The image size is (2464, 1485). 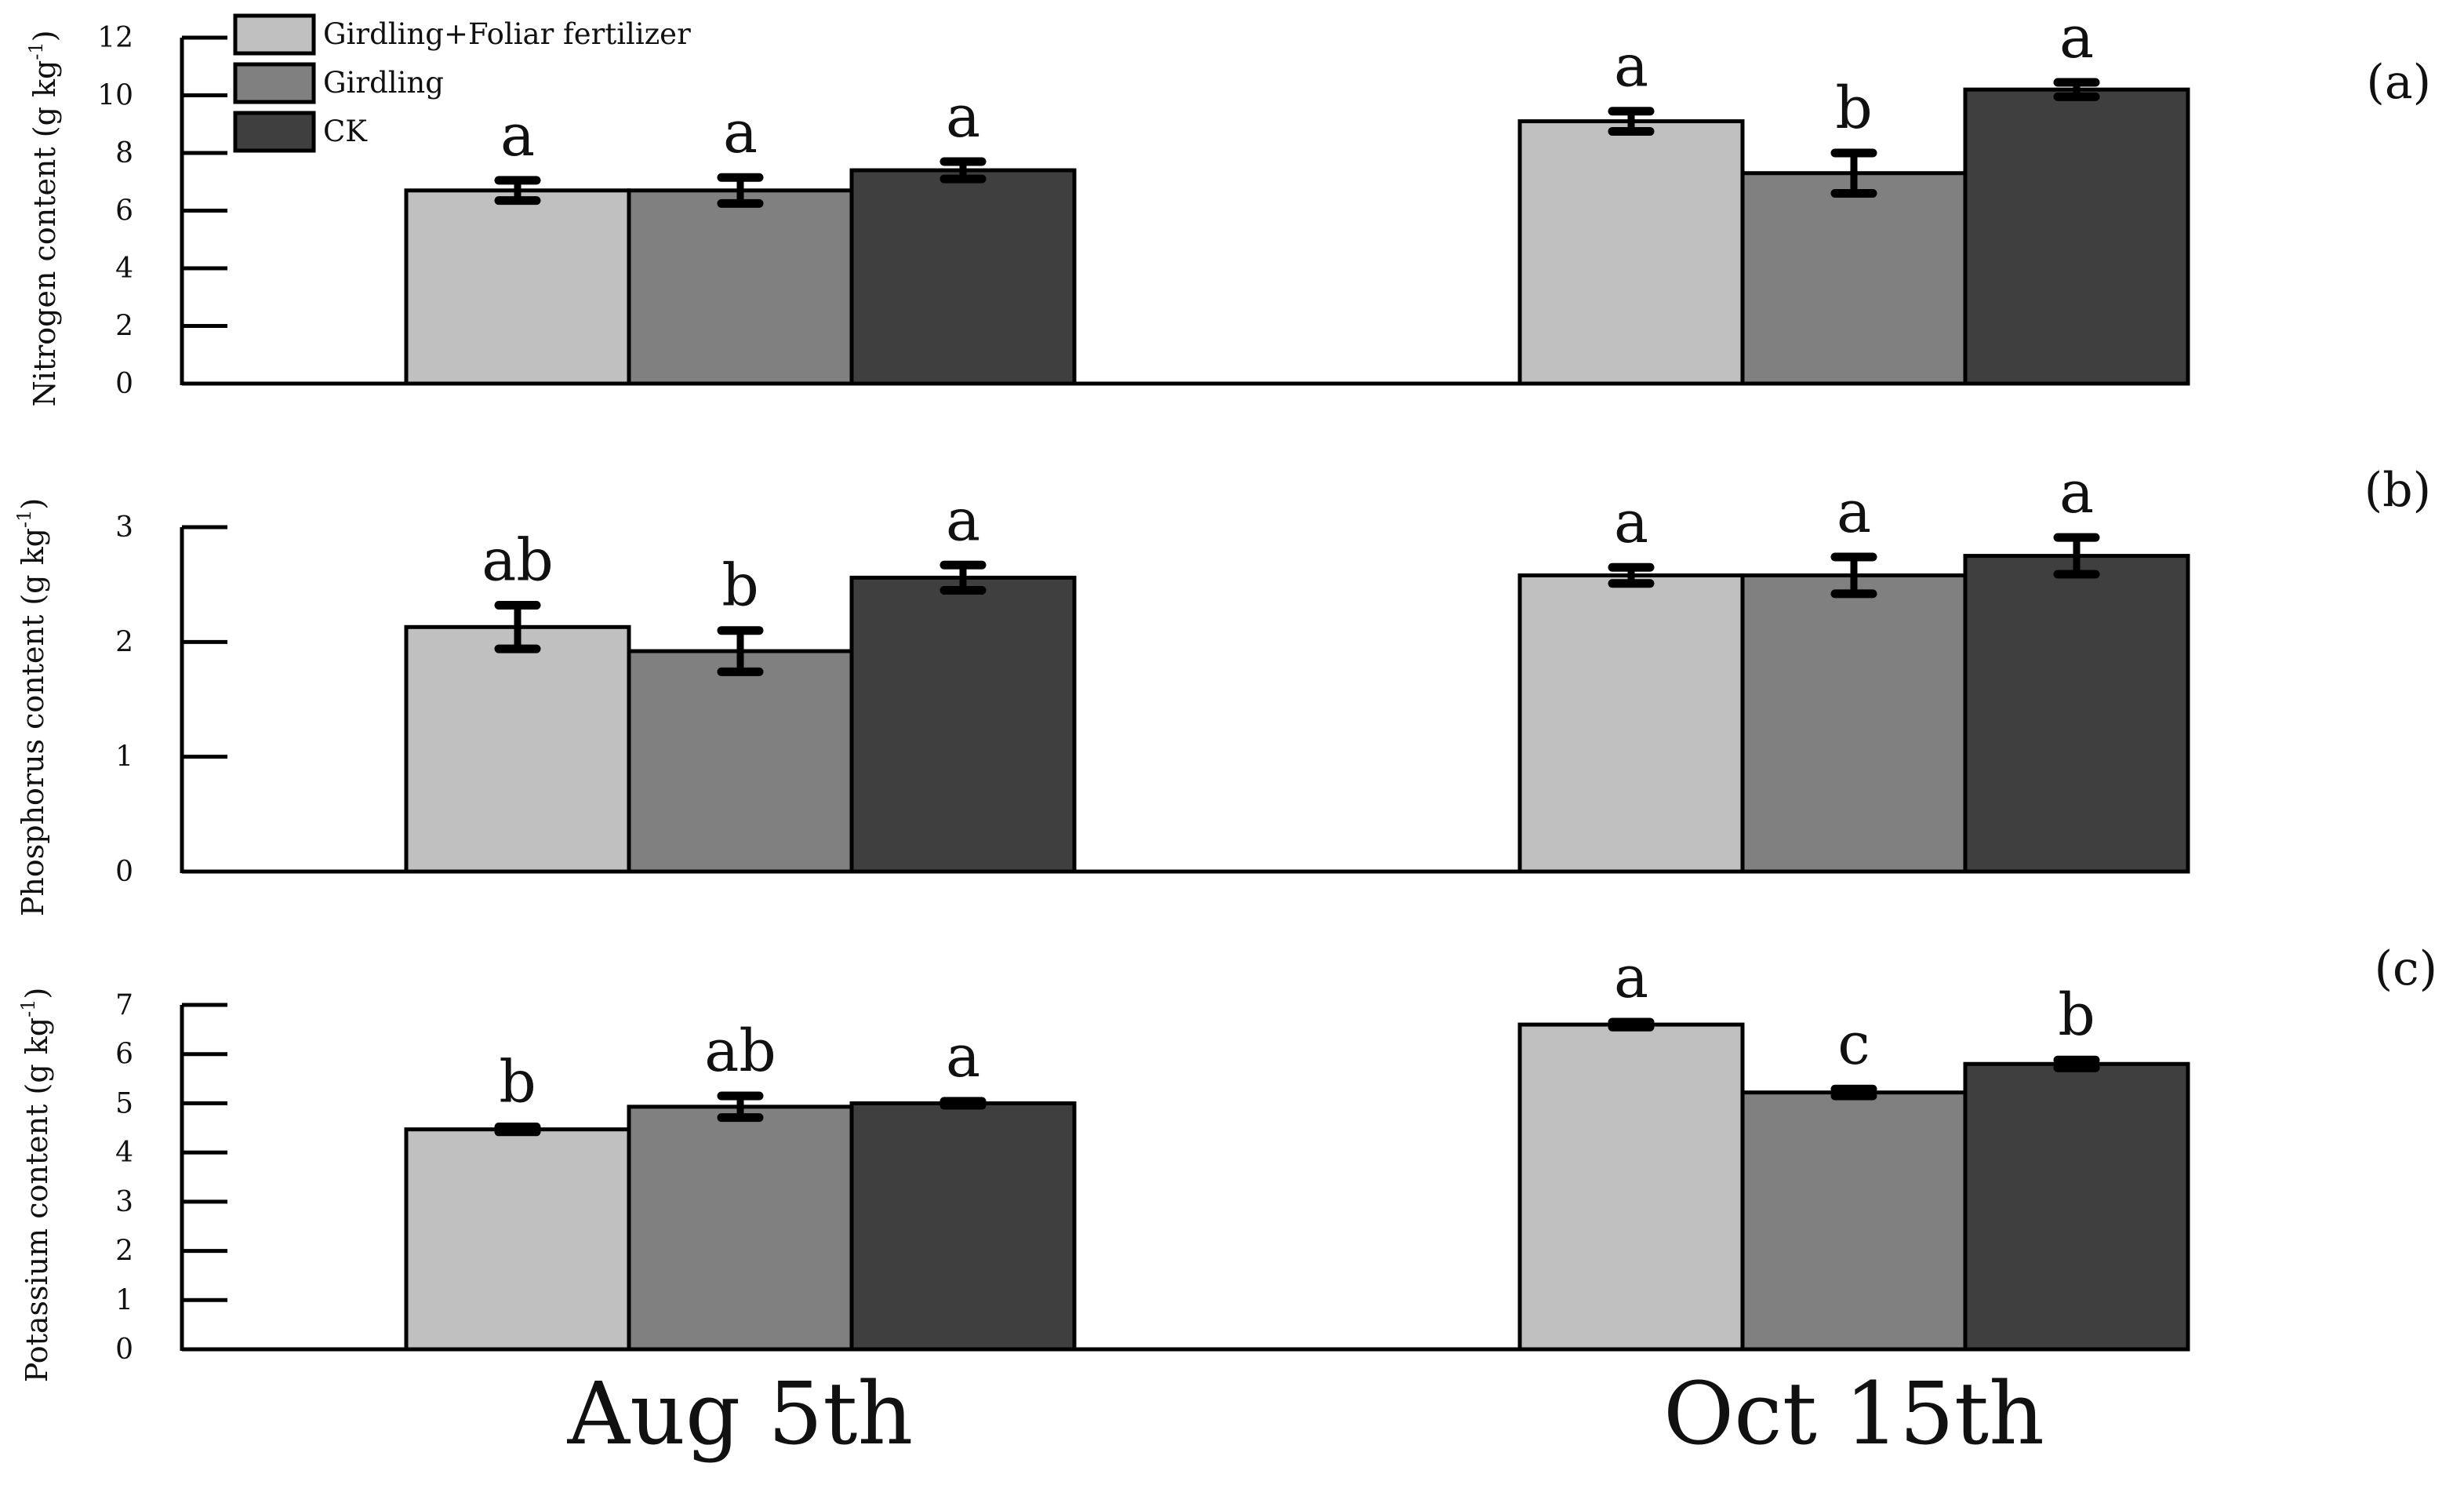 What do you see at coordinates (507, 34) in the screenshot?
I see `legend-label: Girdling+Foliar fertilizer` at bounding box center [507, 34].